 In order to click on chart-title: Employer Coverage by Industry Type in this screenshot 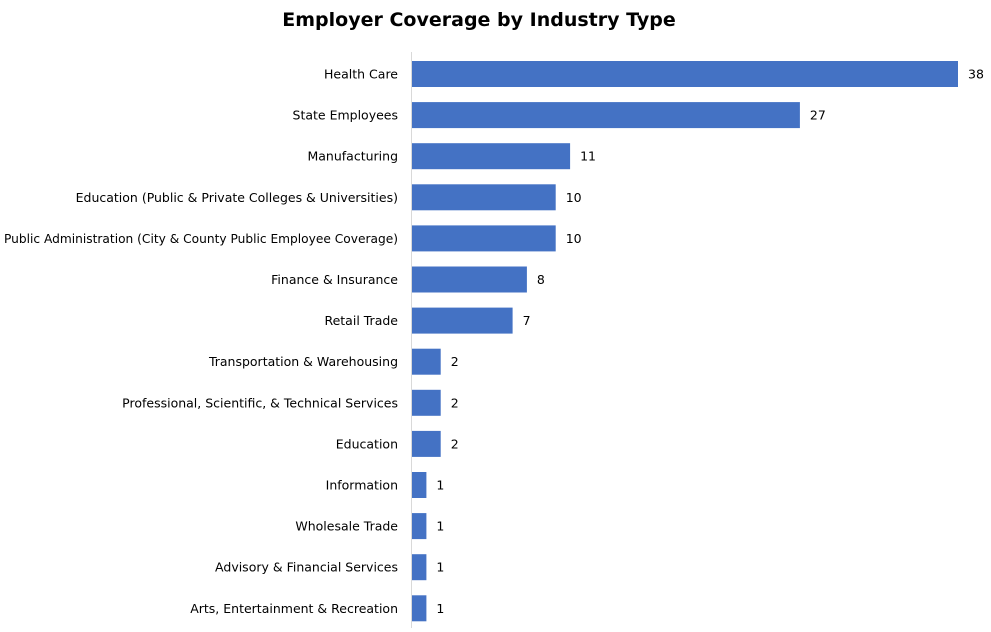, I will do `click(478, 20)`.